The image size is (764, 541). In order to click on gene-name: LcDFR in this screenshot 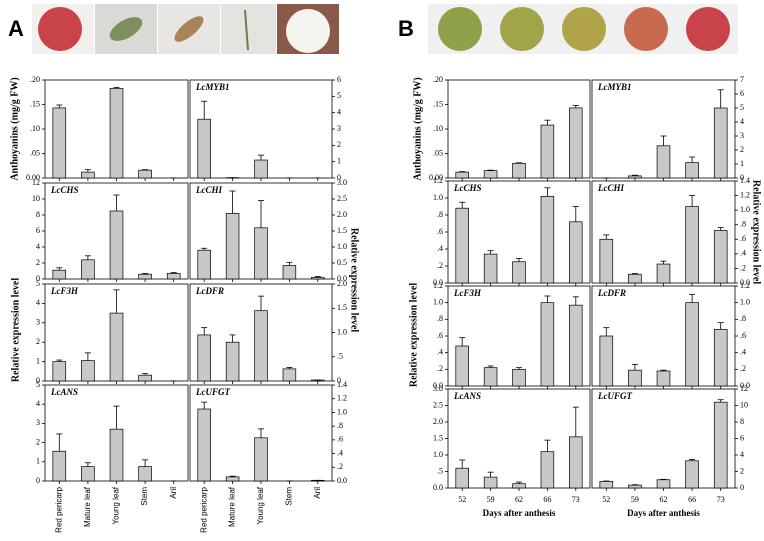, I will do `click(209, 291)`.